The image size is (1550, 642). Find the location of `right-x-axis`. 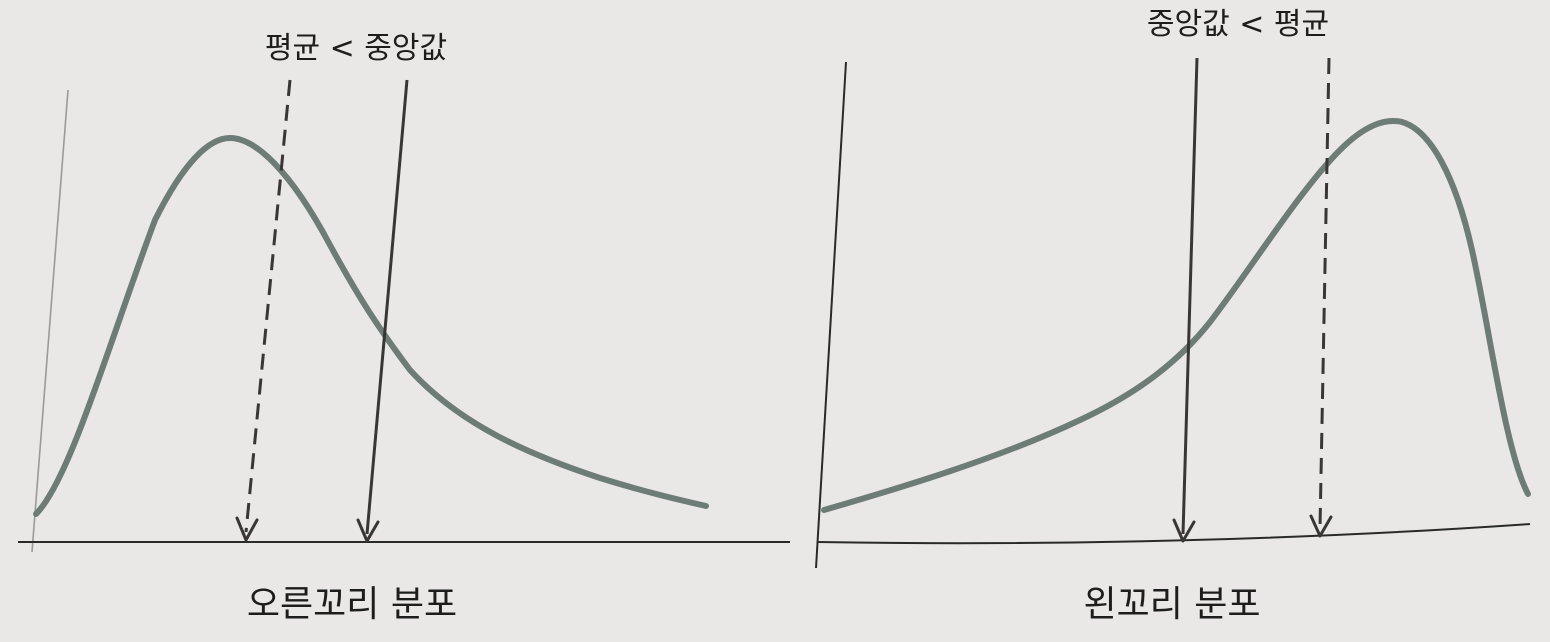

right-x-axis is located at coordinates (1174, 534).